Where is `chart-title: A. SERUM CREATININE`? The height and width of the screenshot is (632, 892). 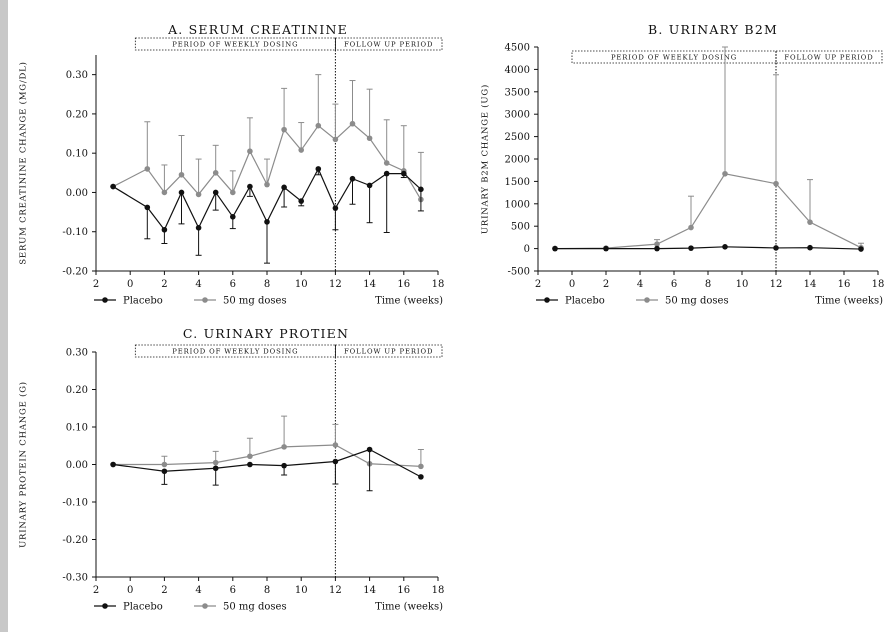 chart-title: A. SERUM CREATININE is located at coordinates (257, 29).